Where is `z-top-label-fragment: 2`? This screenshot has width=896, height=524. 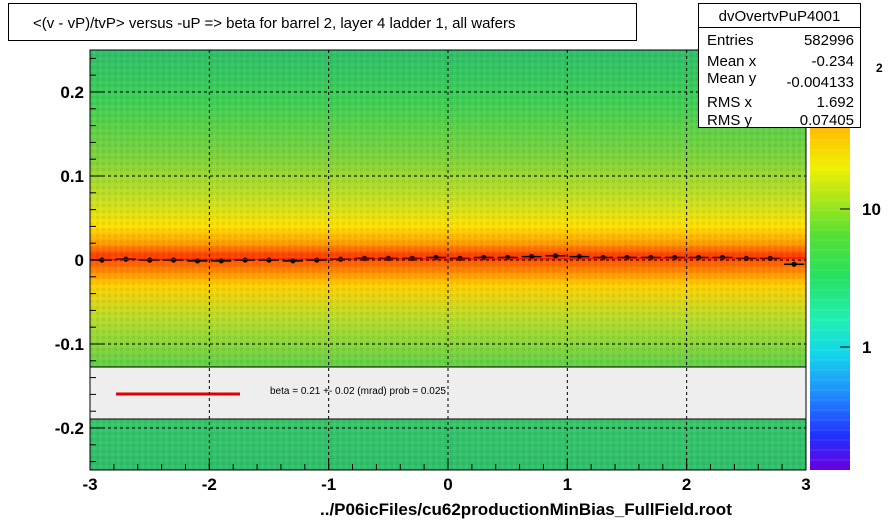 z-top-label-fragment: 2 is located at coordinates (879, 68).